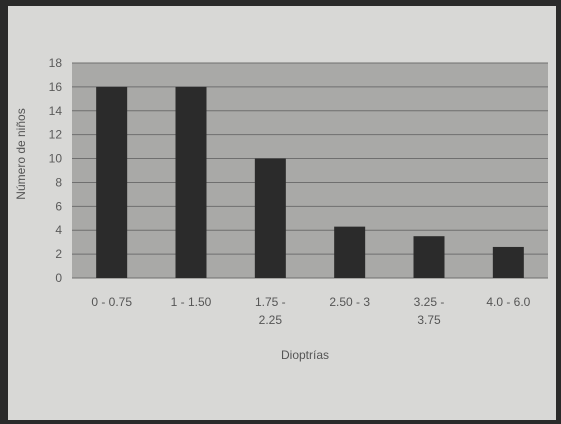 The height and width of the screenshot is (424, 561). What do you see at coordinates (58, 206) in the screenshot?
I see `y-tick-label: 6` at bounding box center [58, 206].